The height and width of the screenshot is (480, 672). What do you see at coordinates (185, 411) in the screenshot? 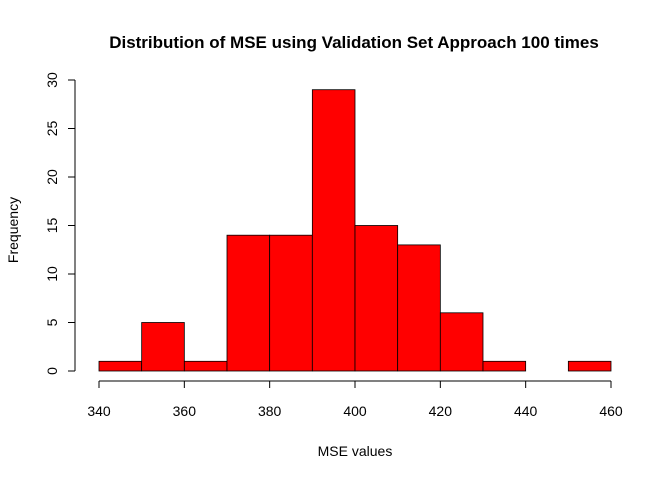
I see `x-tick-label: 360` at bounding box center [185, 411].